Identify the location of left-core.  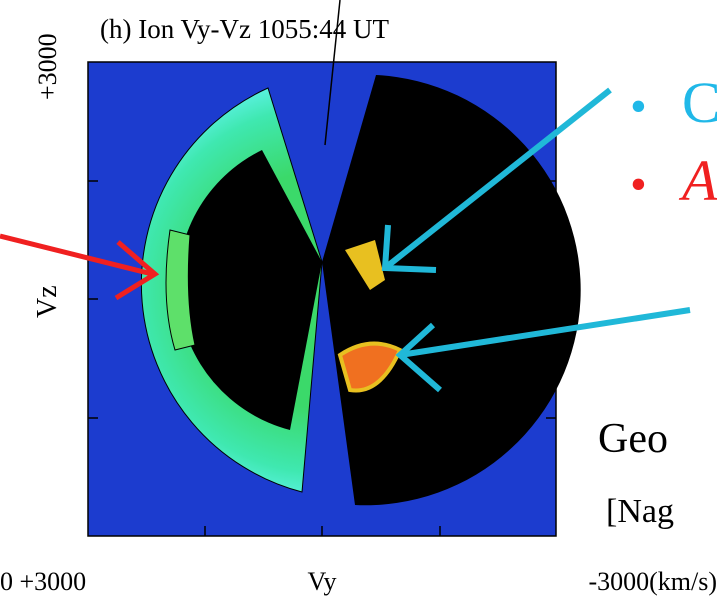
(249, 290).